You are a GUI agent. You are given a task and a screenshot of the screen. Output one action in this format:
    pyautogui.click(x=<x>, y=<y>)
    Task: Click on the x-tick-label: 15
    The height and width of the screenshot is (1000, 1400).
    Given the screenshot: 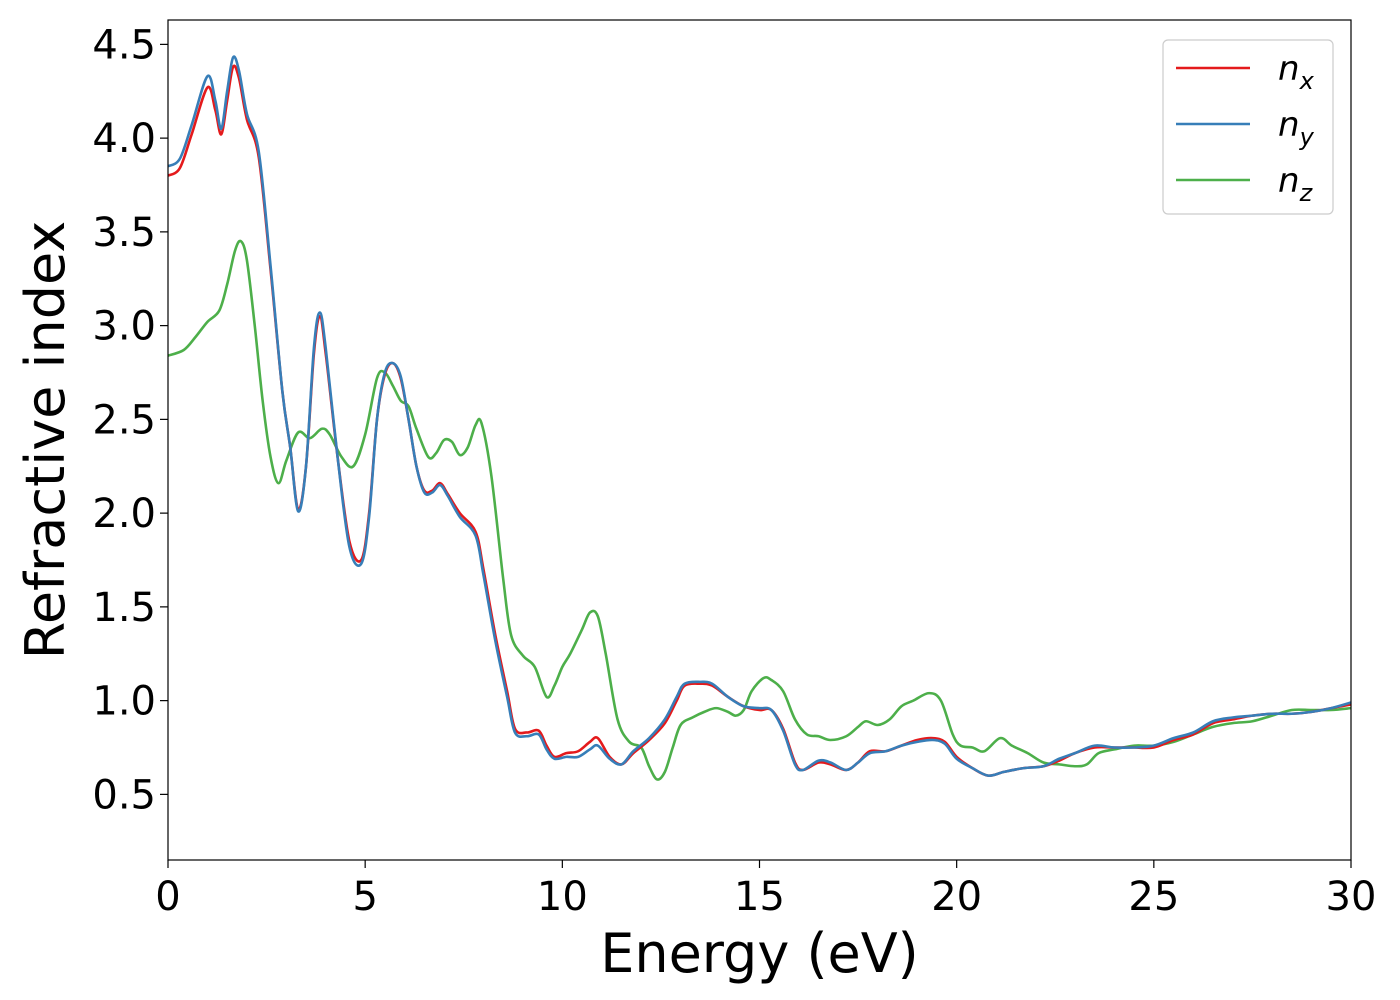 What is the action you would take?
    pyautogui.click(x=759, y=897)
    